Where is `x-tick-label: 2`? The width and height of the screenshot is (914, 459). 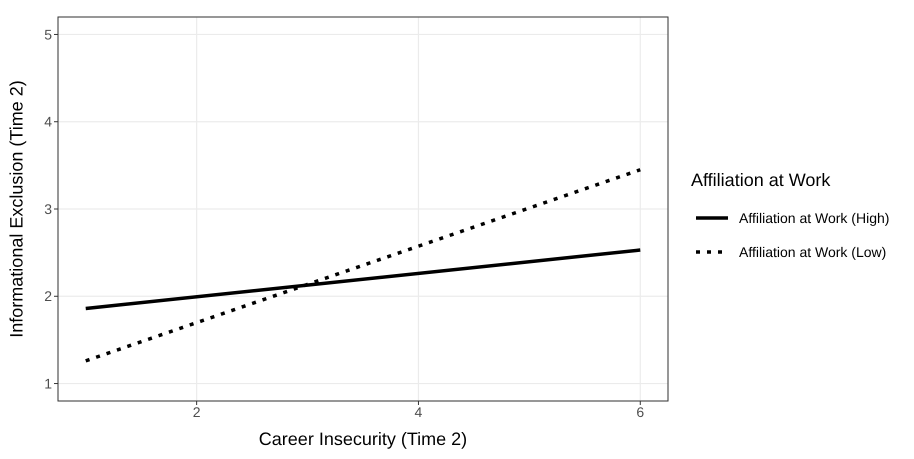 x-tick-label: 2 is located at coordinates (196, 412).